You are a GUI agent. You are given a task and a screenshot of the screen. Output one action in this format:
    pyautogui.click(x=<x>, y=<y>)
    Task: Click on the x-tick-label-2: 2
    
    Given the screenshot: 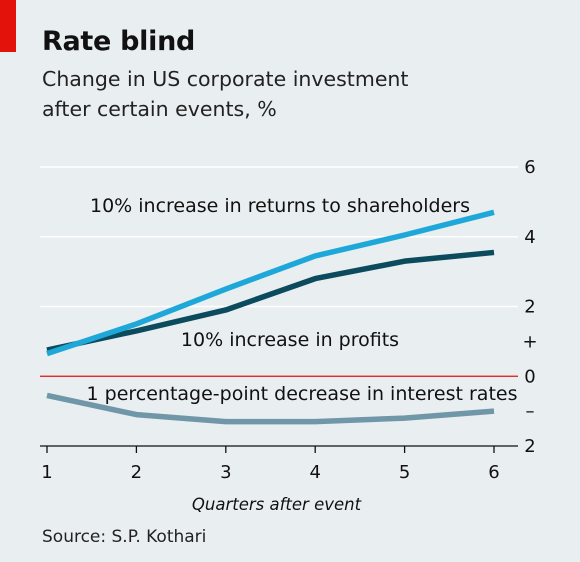 What is the action you would take?
    pyautogui.click(x=136, y=472)
    